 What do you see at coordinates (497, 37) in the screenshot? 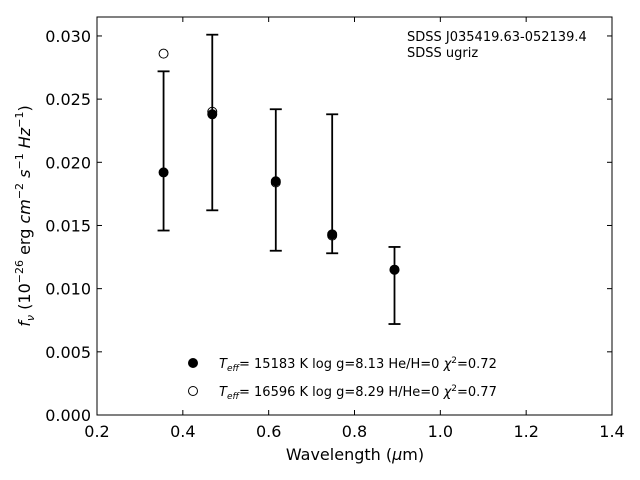
I see `object-name-annotation: SDSS J035419.63-052139.4` at bounding box center [497, 37].